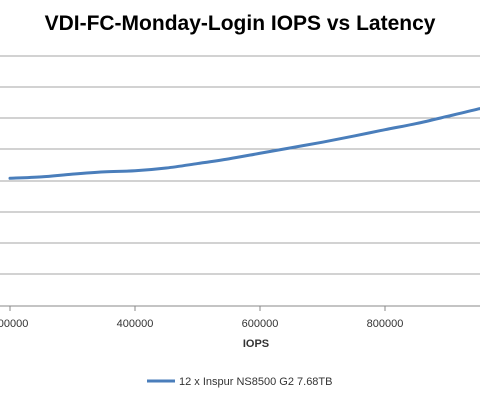 This screenshot has height=400, width=480. Describe the element at coordinates (260, 324) in the screenshot. I see `x-tick-label: 600000` at that location.